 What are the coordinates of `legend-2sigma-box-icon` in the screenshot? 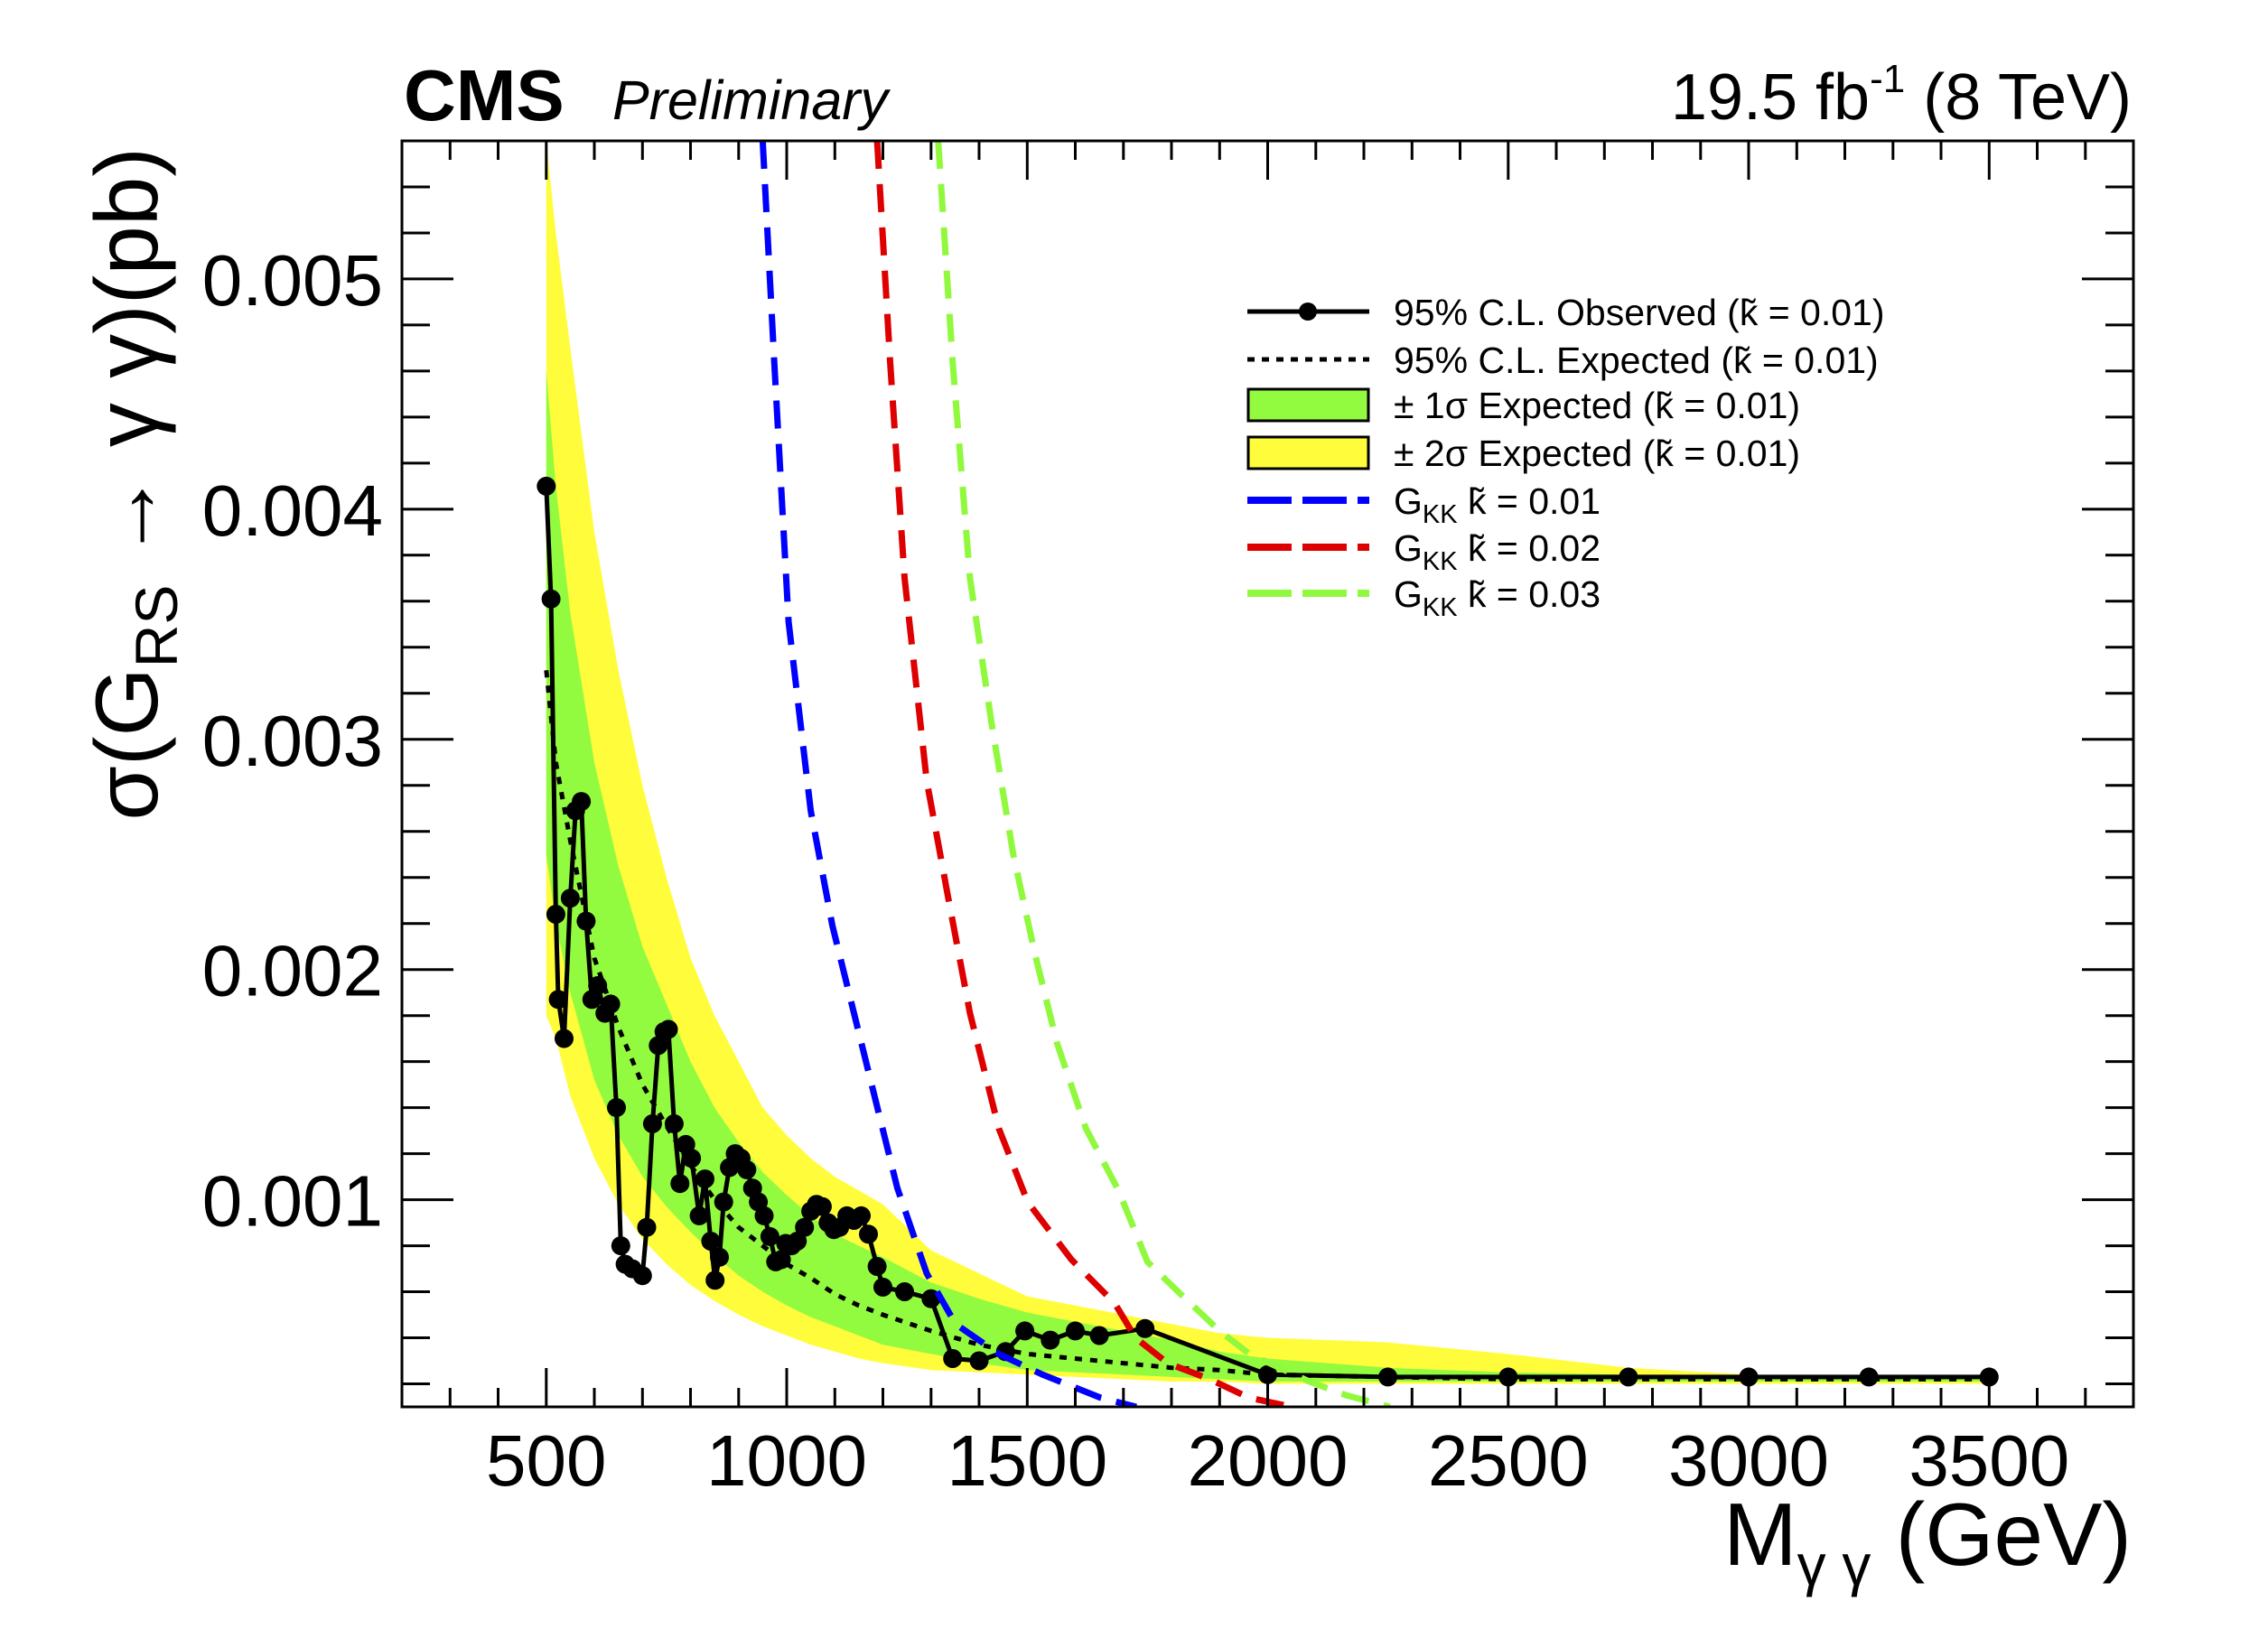 It's located at (1308, 452).